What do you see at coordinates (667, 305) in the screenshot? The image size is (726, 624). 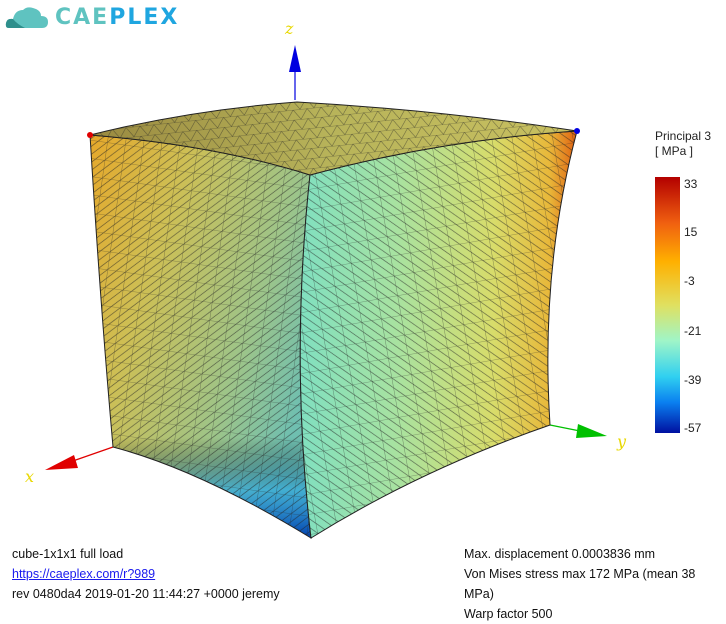 I see `colorbar` at bounding box center [667, 305].